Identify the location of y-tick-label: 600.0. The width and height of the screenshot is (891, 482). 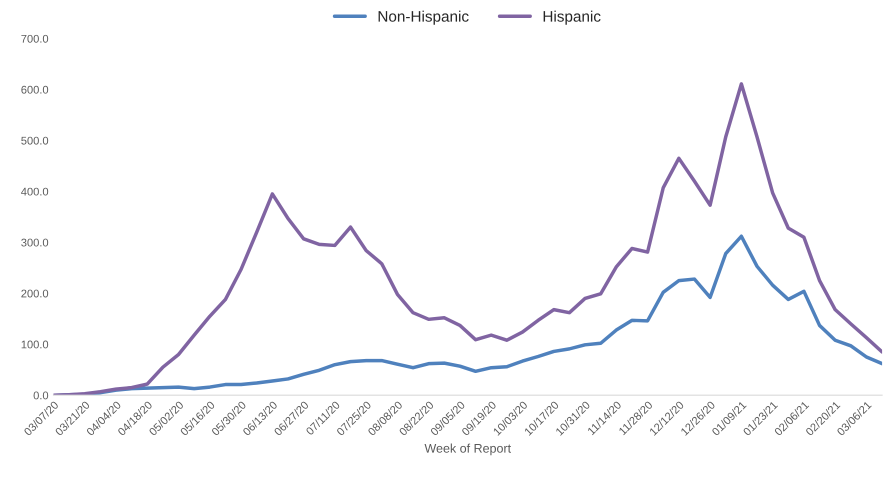
(34, 90).